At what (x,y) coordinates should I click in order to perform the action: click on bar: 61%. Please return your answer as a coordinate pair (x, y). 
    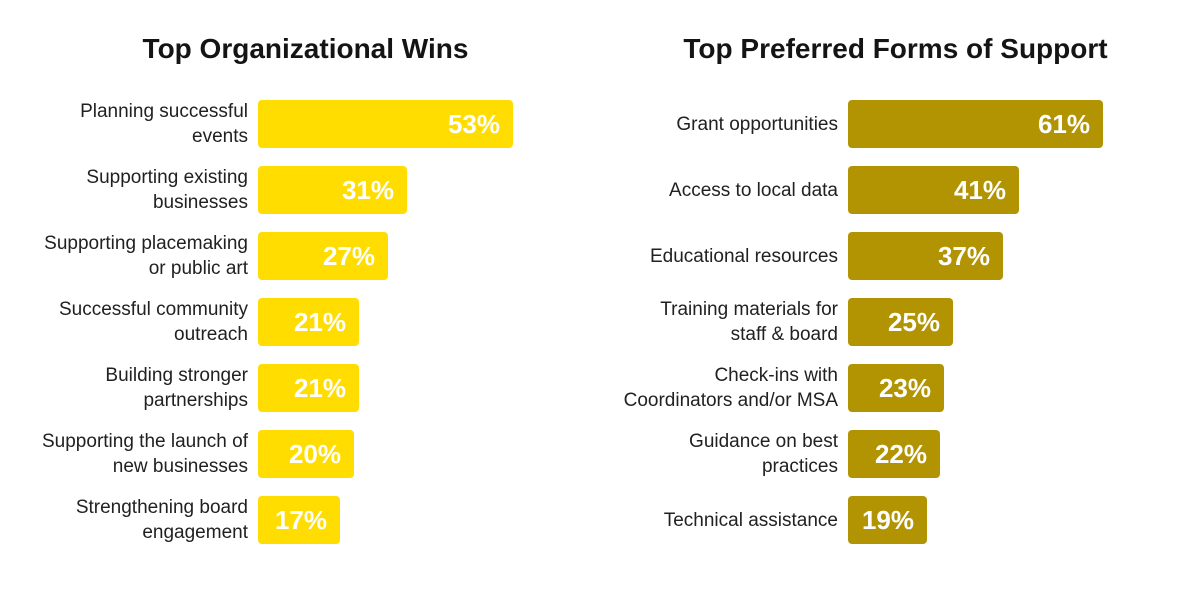
    Looking at the image, I should click on (975, 124).